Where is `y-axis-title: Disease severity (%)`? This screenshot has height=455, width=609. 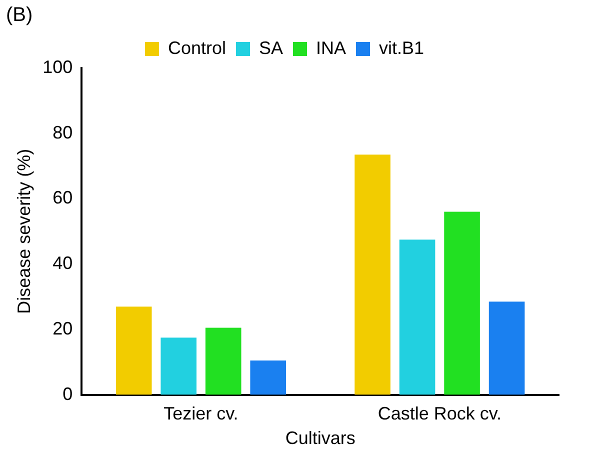
y-axis-title: Disease severity (%) is located at coordinates (24, 231).